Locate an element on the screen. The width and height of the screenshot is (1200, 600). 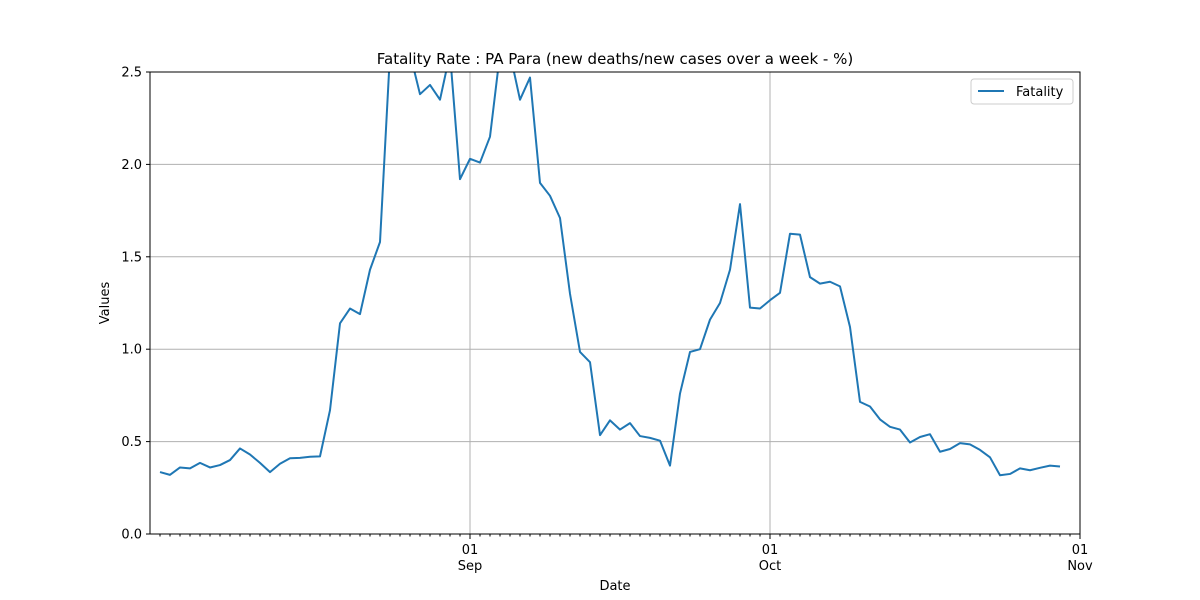
x-tick-label-month: Sep is located at coordinates (470, 566).